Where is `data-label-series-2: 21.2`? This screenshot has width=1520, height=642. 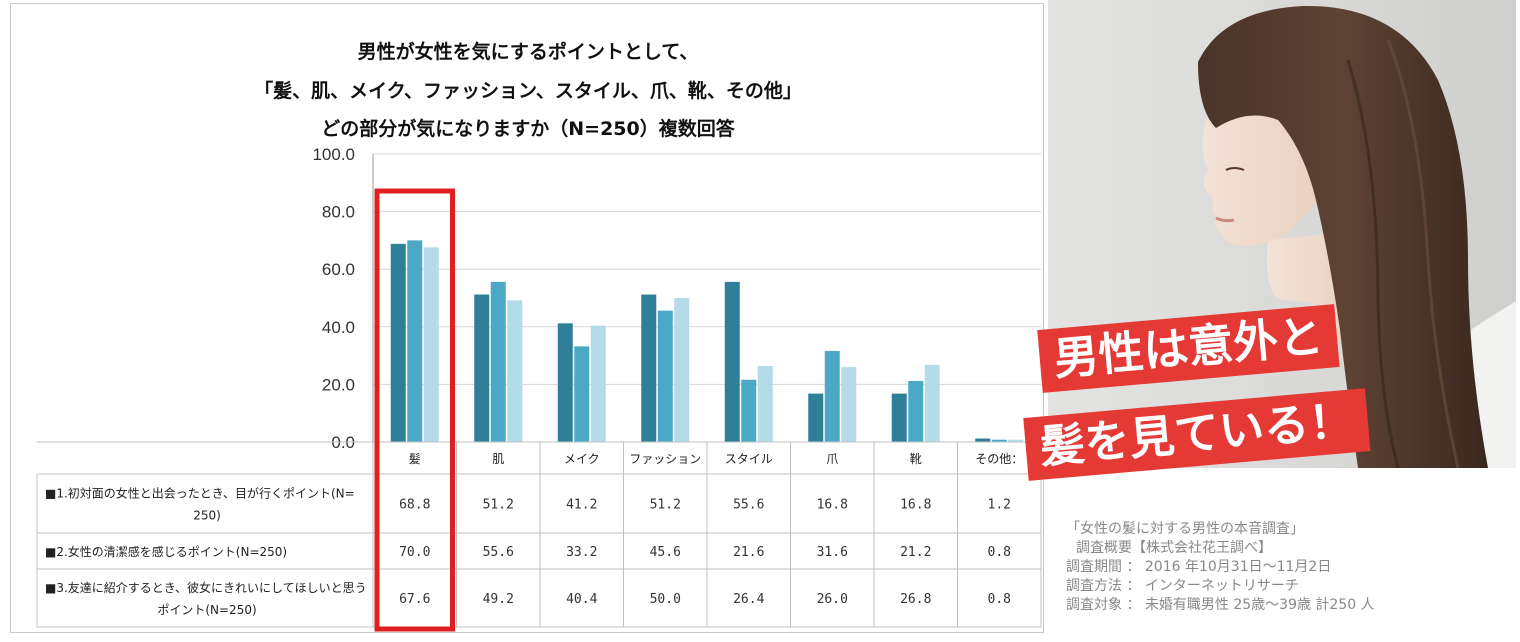
data-label-series-2: 21.2 is located at coordinates (915, 552).